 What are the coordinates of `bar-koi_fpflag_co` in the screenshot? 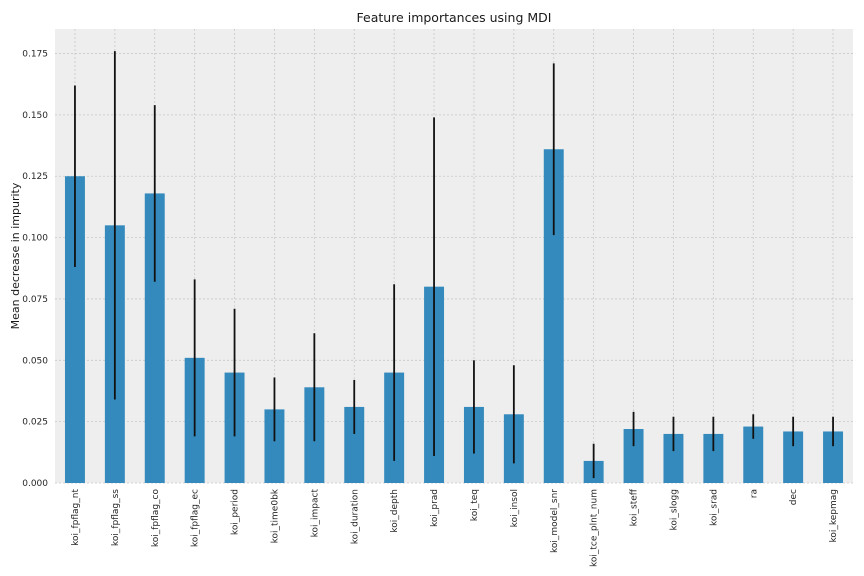 It's located at (154, 338).